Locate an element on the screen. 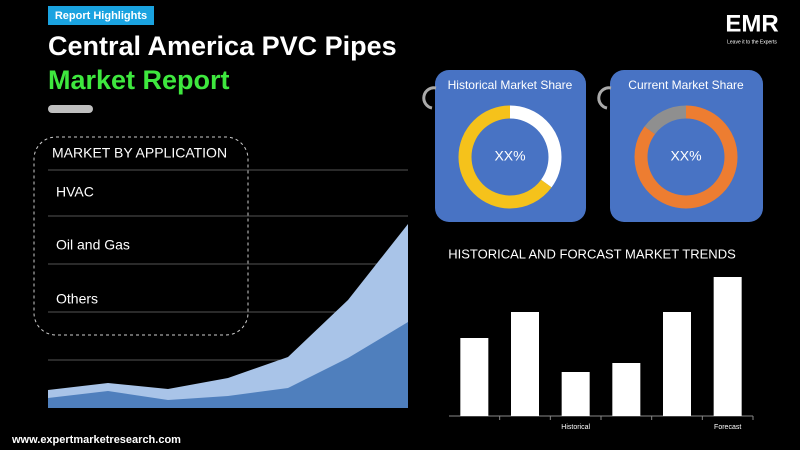  divider is located at coordinates (70, 109).